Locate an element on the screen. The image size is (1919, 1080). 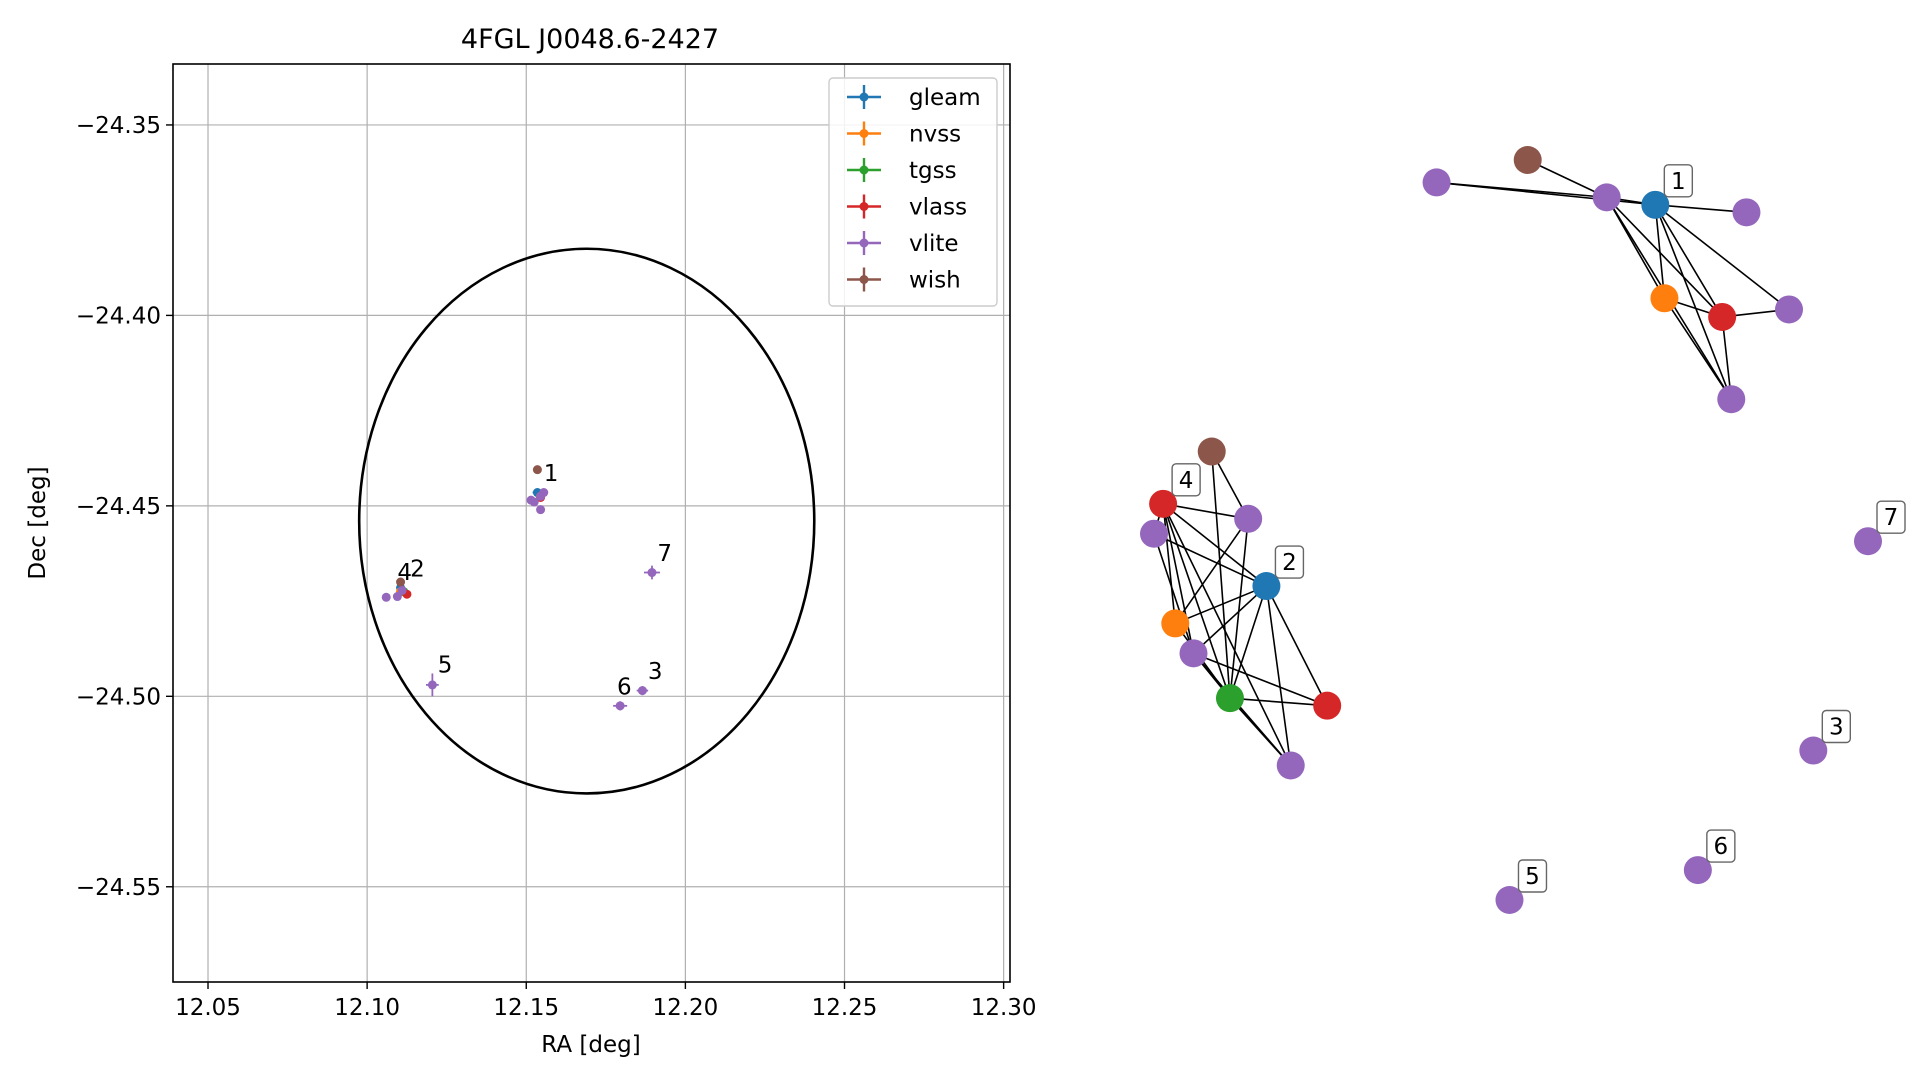
legend-entry-nvss: nvss is located at coordinates (904, 134).